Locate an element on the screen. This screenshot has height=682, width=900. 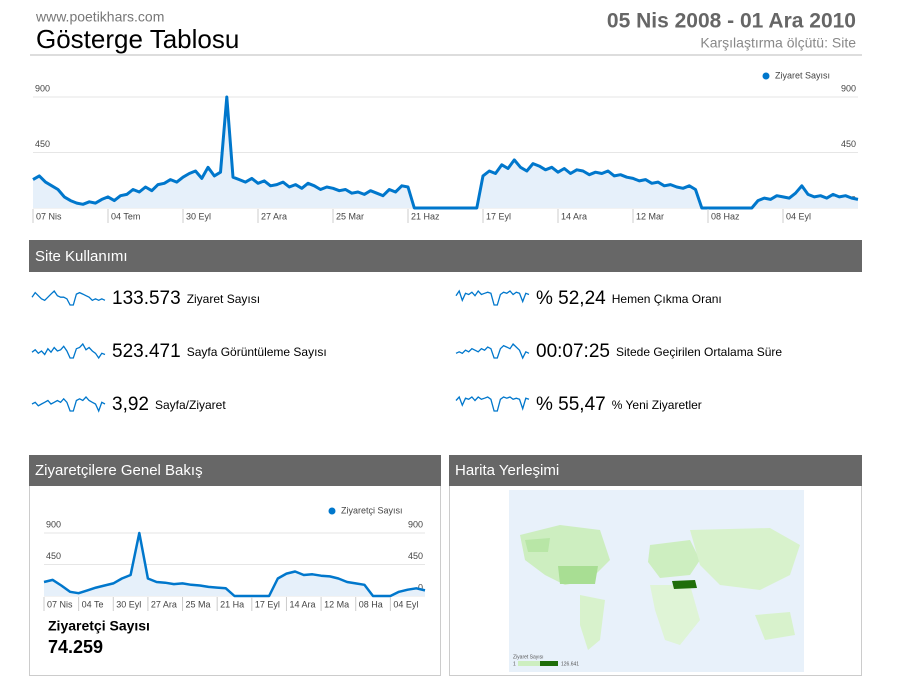
site-url: www.poetikhars.com is located at coordinates (99, 17).